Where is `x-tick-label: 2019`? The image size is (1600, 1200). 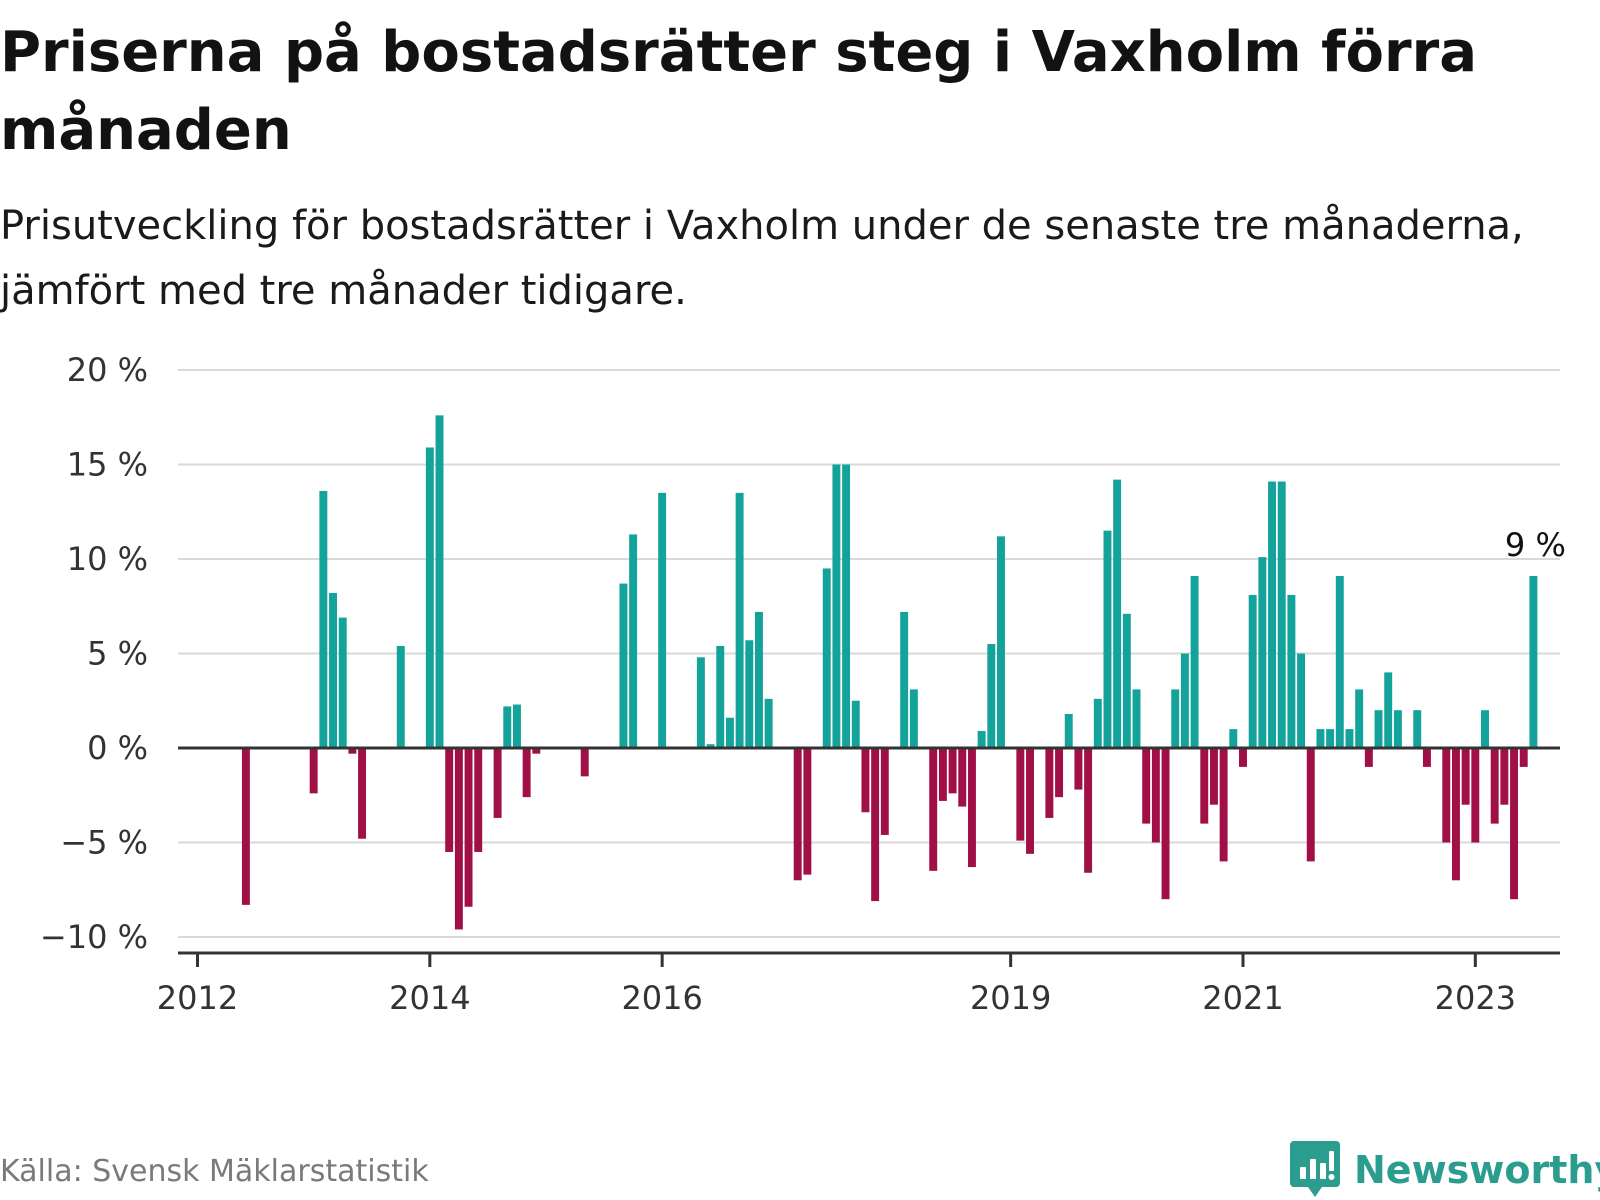 x-tick-label: 2019 is located at coordinates (1010, 998).